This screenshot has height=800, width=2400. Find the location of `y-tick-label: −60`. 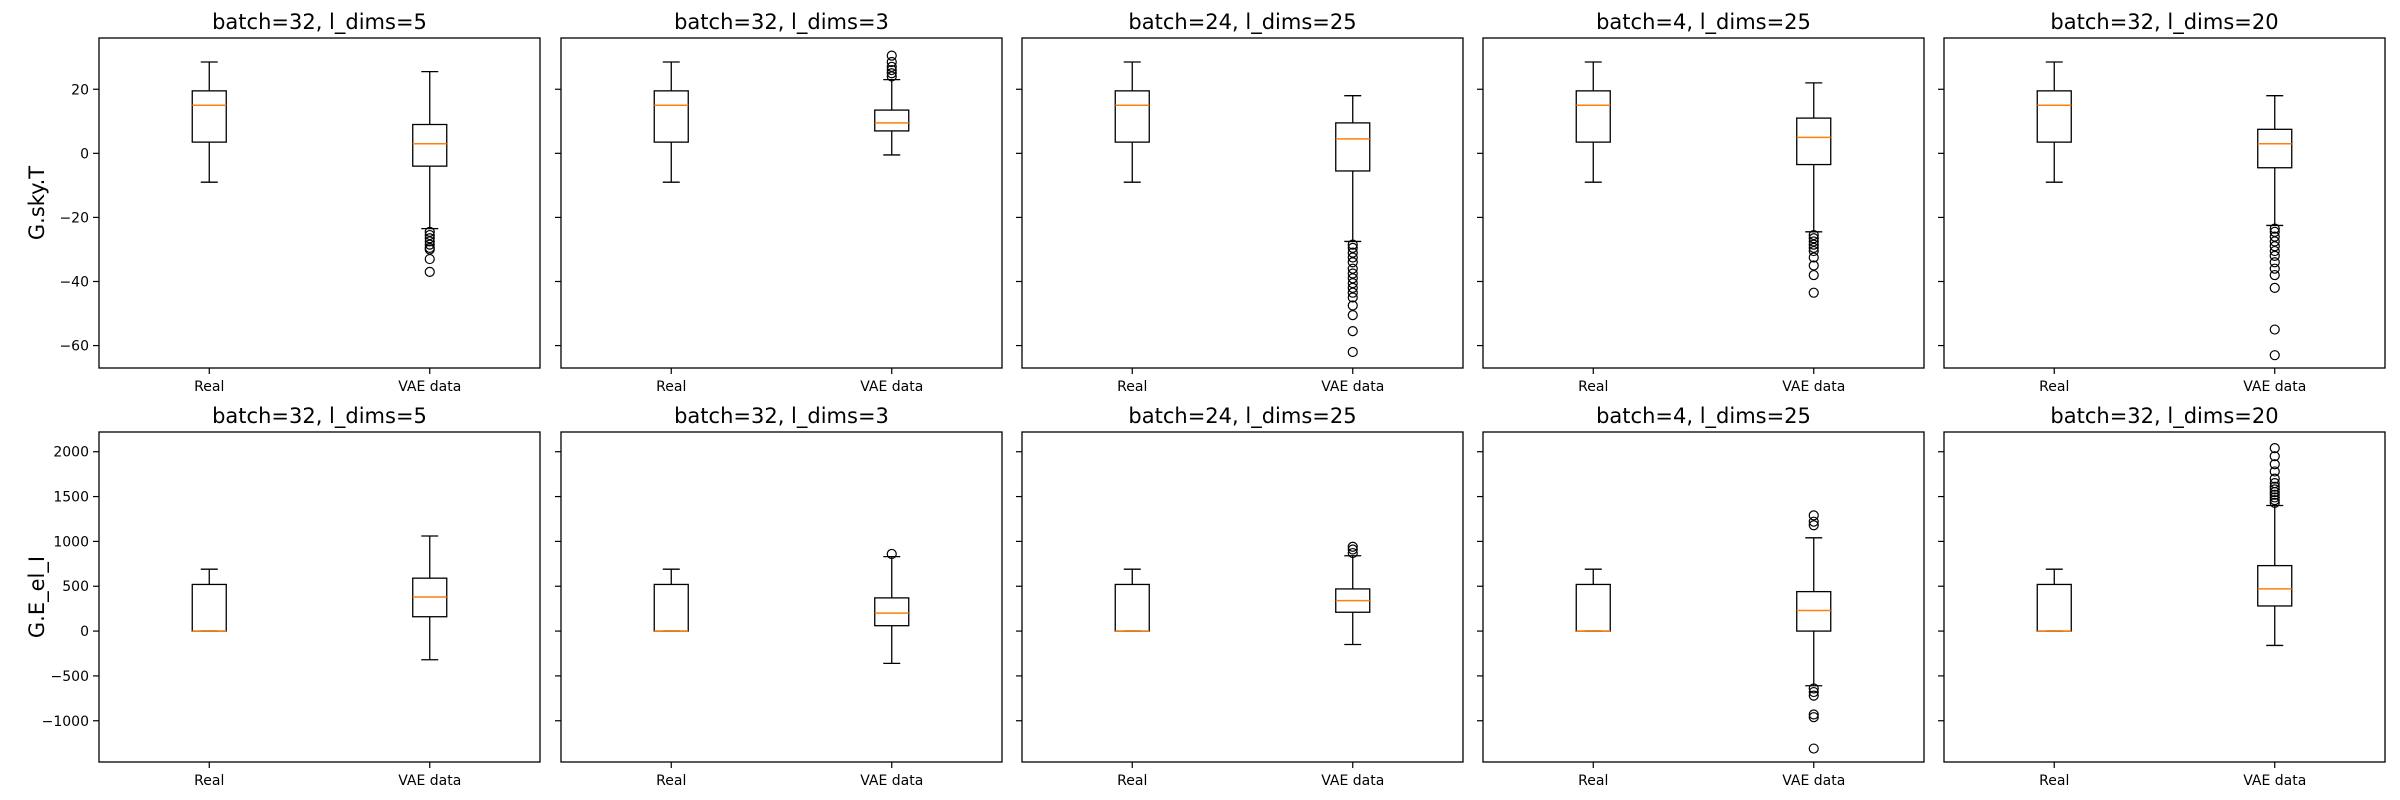

y-tick-label: −60 is located at coordinates (74, 347).